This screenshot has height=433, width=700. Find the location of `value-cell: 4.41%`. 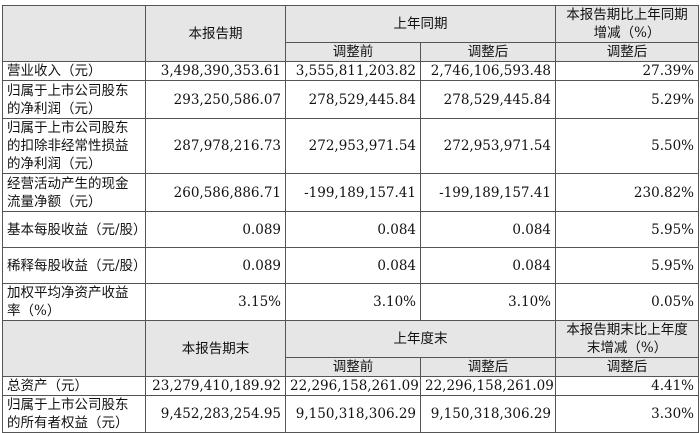

value-cell: 4.41% is located at coordinates (627, 386).